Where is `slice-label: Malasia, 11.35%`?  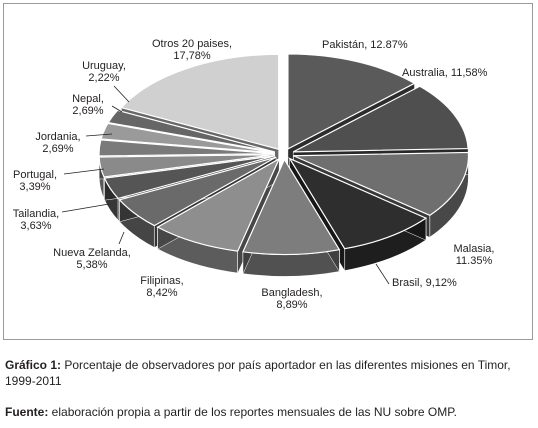 slice-label: Malasia, 11.35% is located at coordinates (474, 255).